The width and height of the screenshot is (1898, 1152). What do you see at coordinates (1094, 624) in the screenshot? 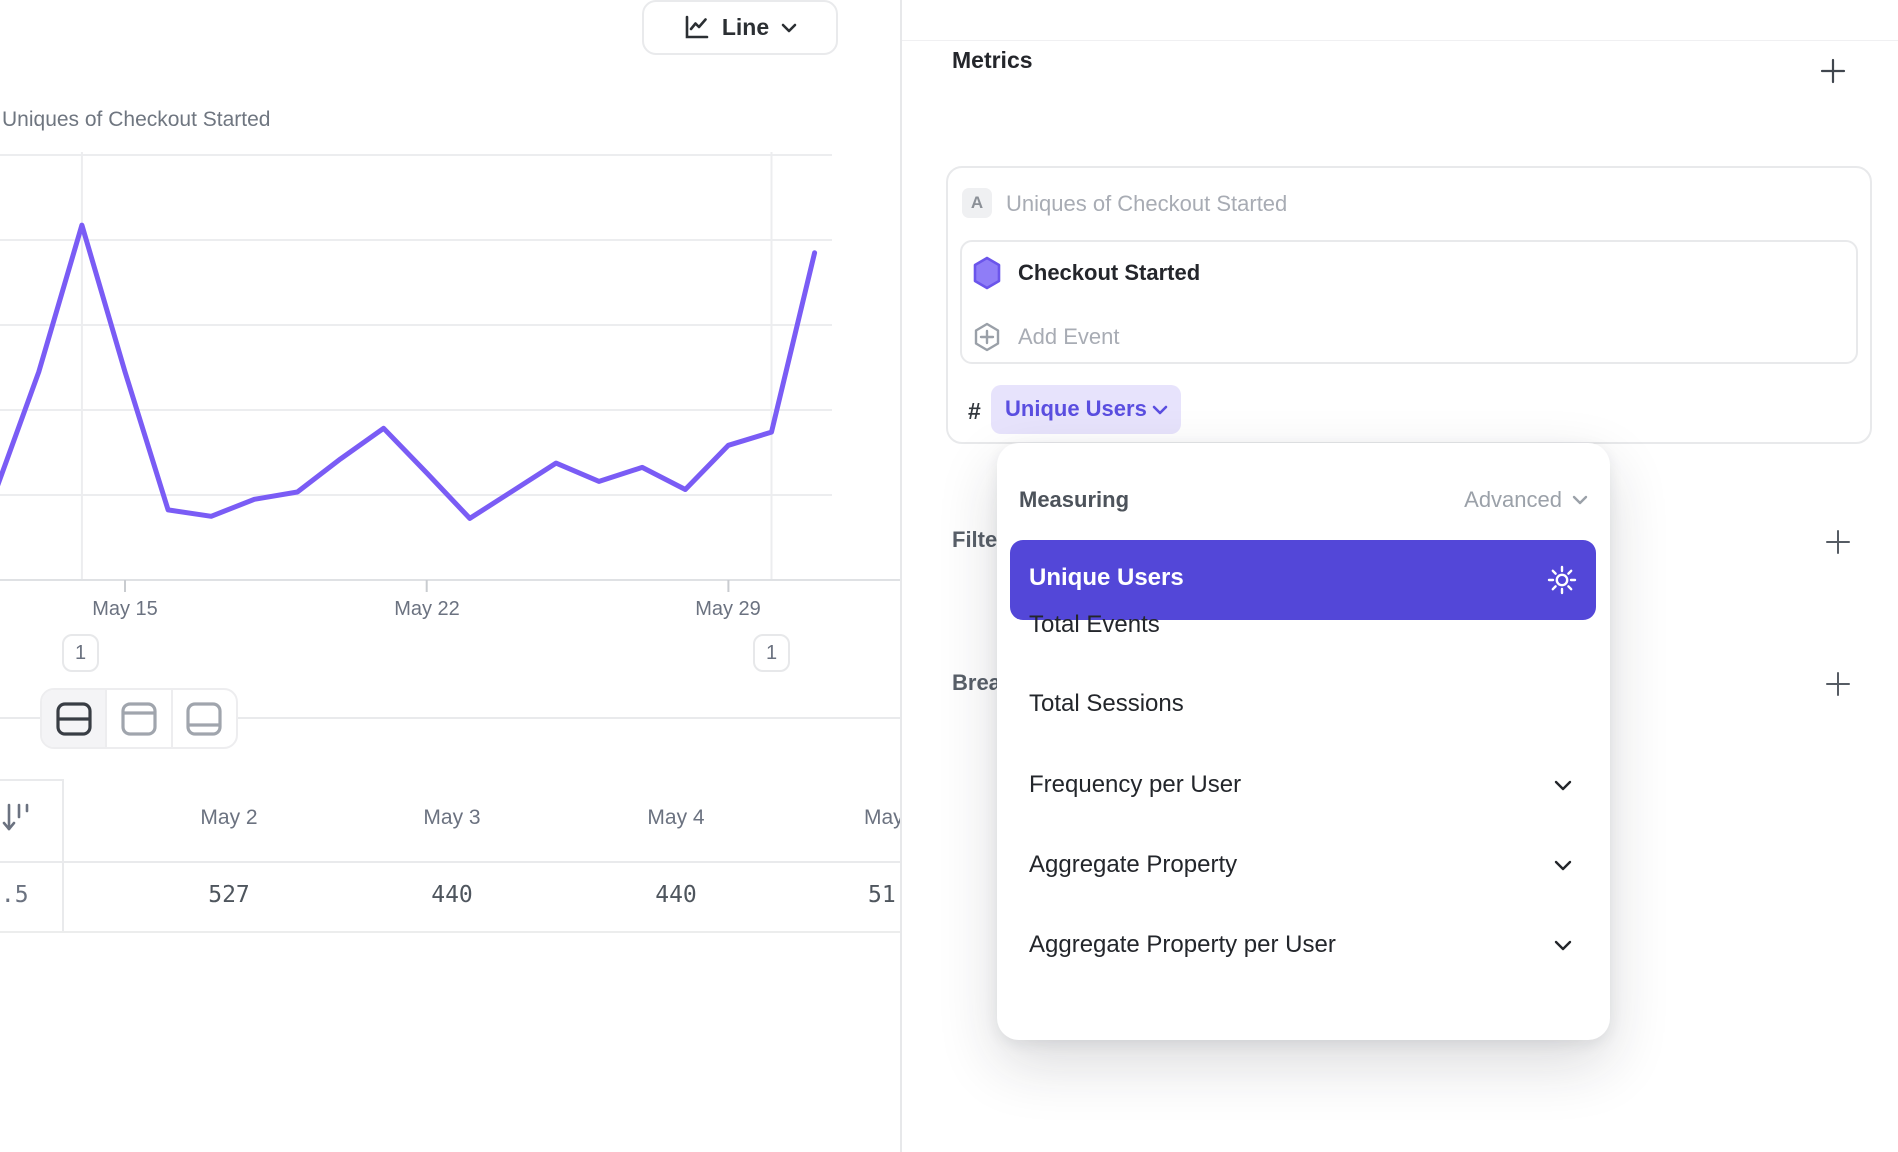
I see `menu-item-label: Total Events` at bounding box center [1094, 624].